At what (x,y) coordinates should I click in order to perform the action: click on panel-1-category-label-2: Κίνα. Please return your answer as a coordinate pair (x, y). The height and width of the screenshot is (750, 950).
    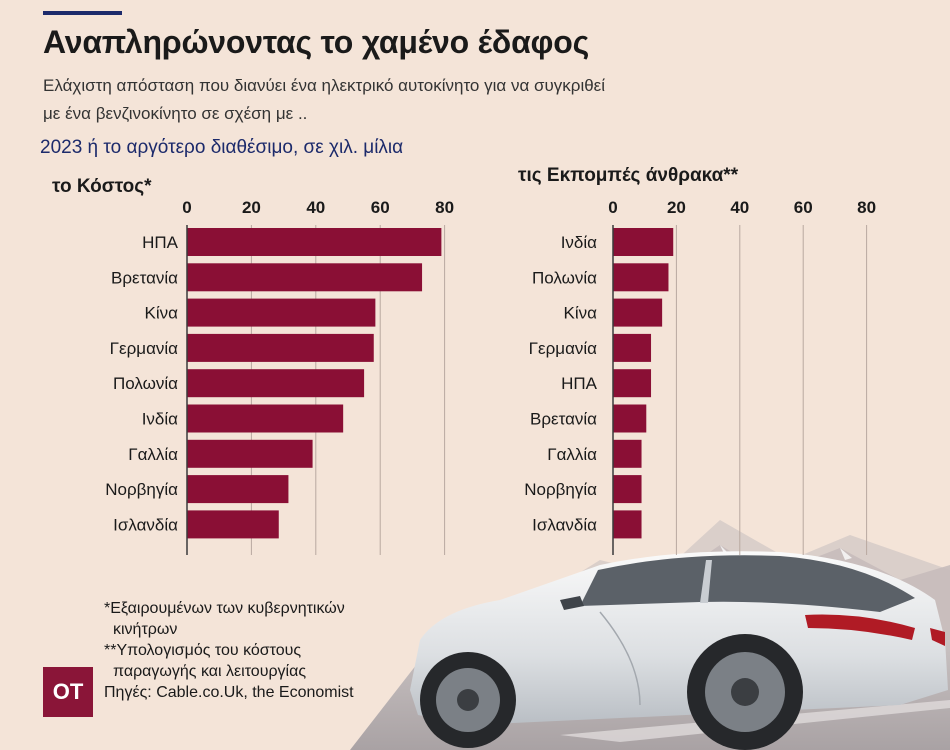
    Looking at the image, I should click on (162, 313).